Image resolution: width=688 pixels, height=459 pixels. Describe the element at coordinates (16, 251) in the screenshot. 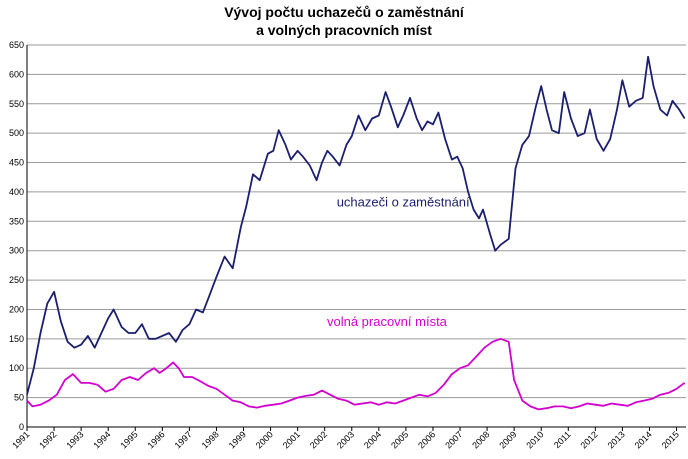

I see `y-tick-label: 300` at that location.